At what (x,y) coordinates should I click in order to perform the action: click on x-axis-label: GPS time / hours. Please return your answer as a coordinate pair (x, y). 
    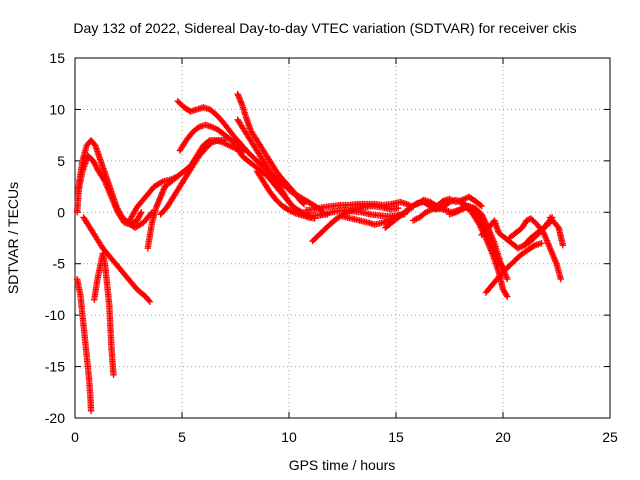
    Looking at the image, I should click on (342, 465).